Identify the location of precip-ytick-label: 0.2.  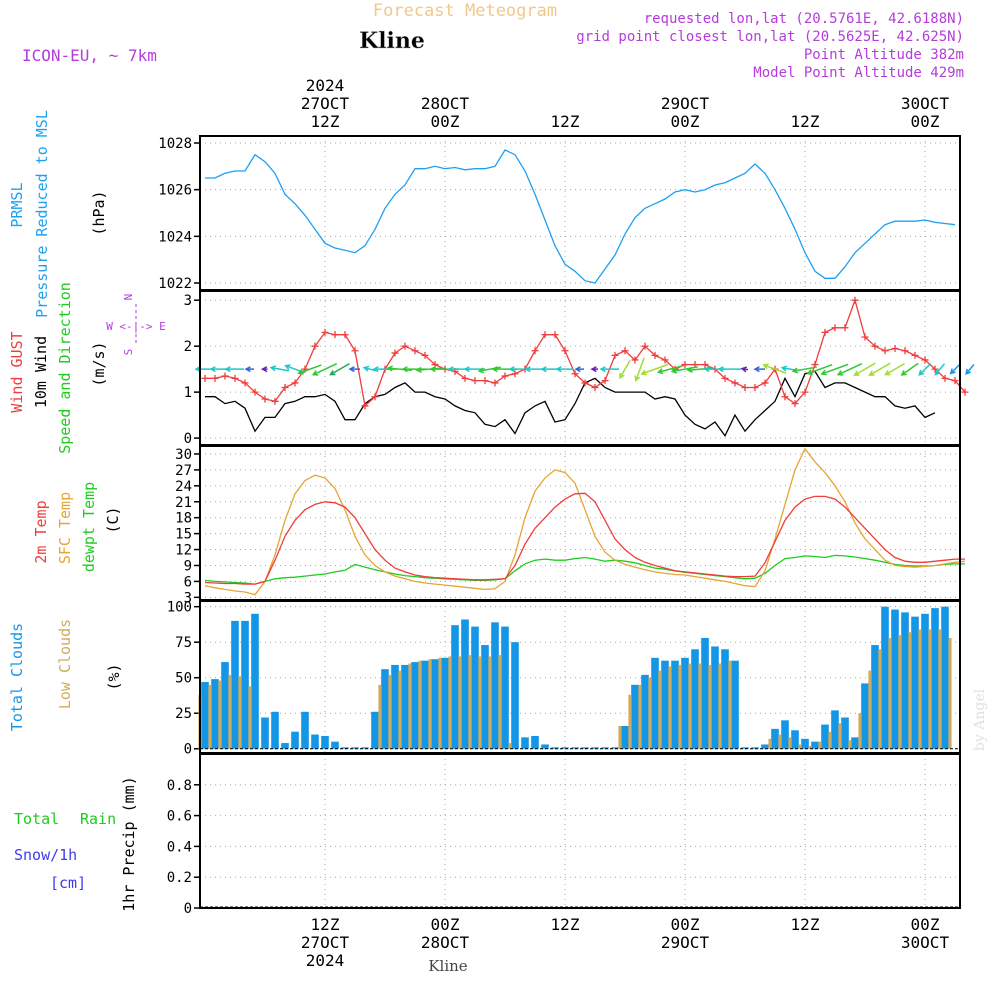
(179, 878).